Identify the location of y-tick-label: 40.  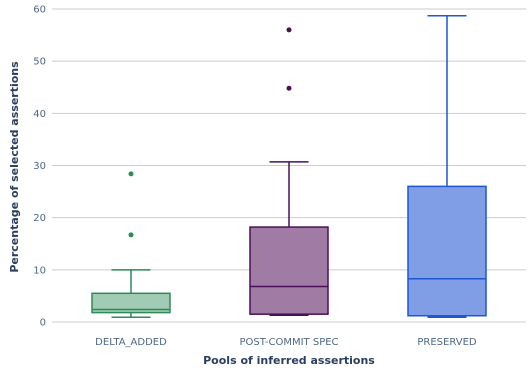
(39, 114).